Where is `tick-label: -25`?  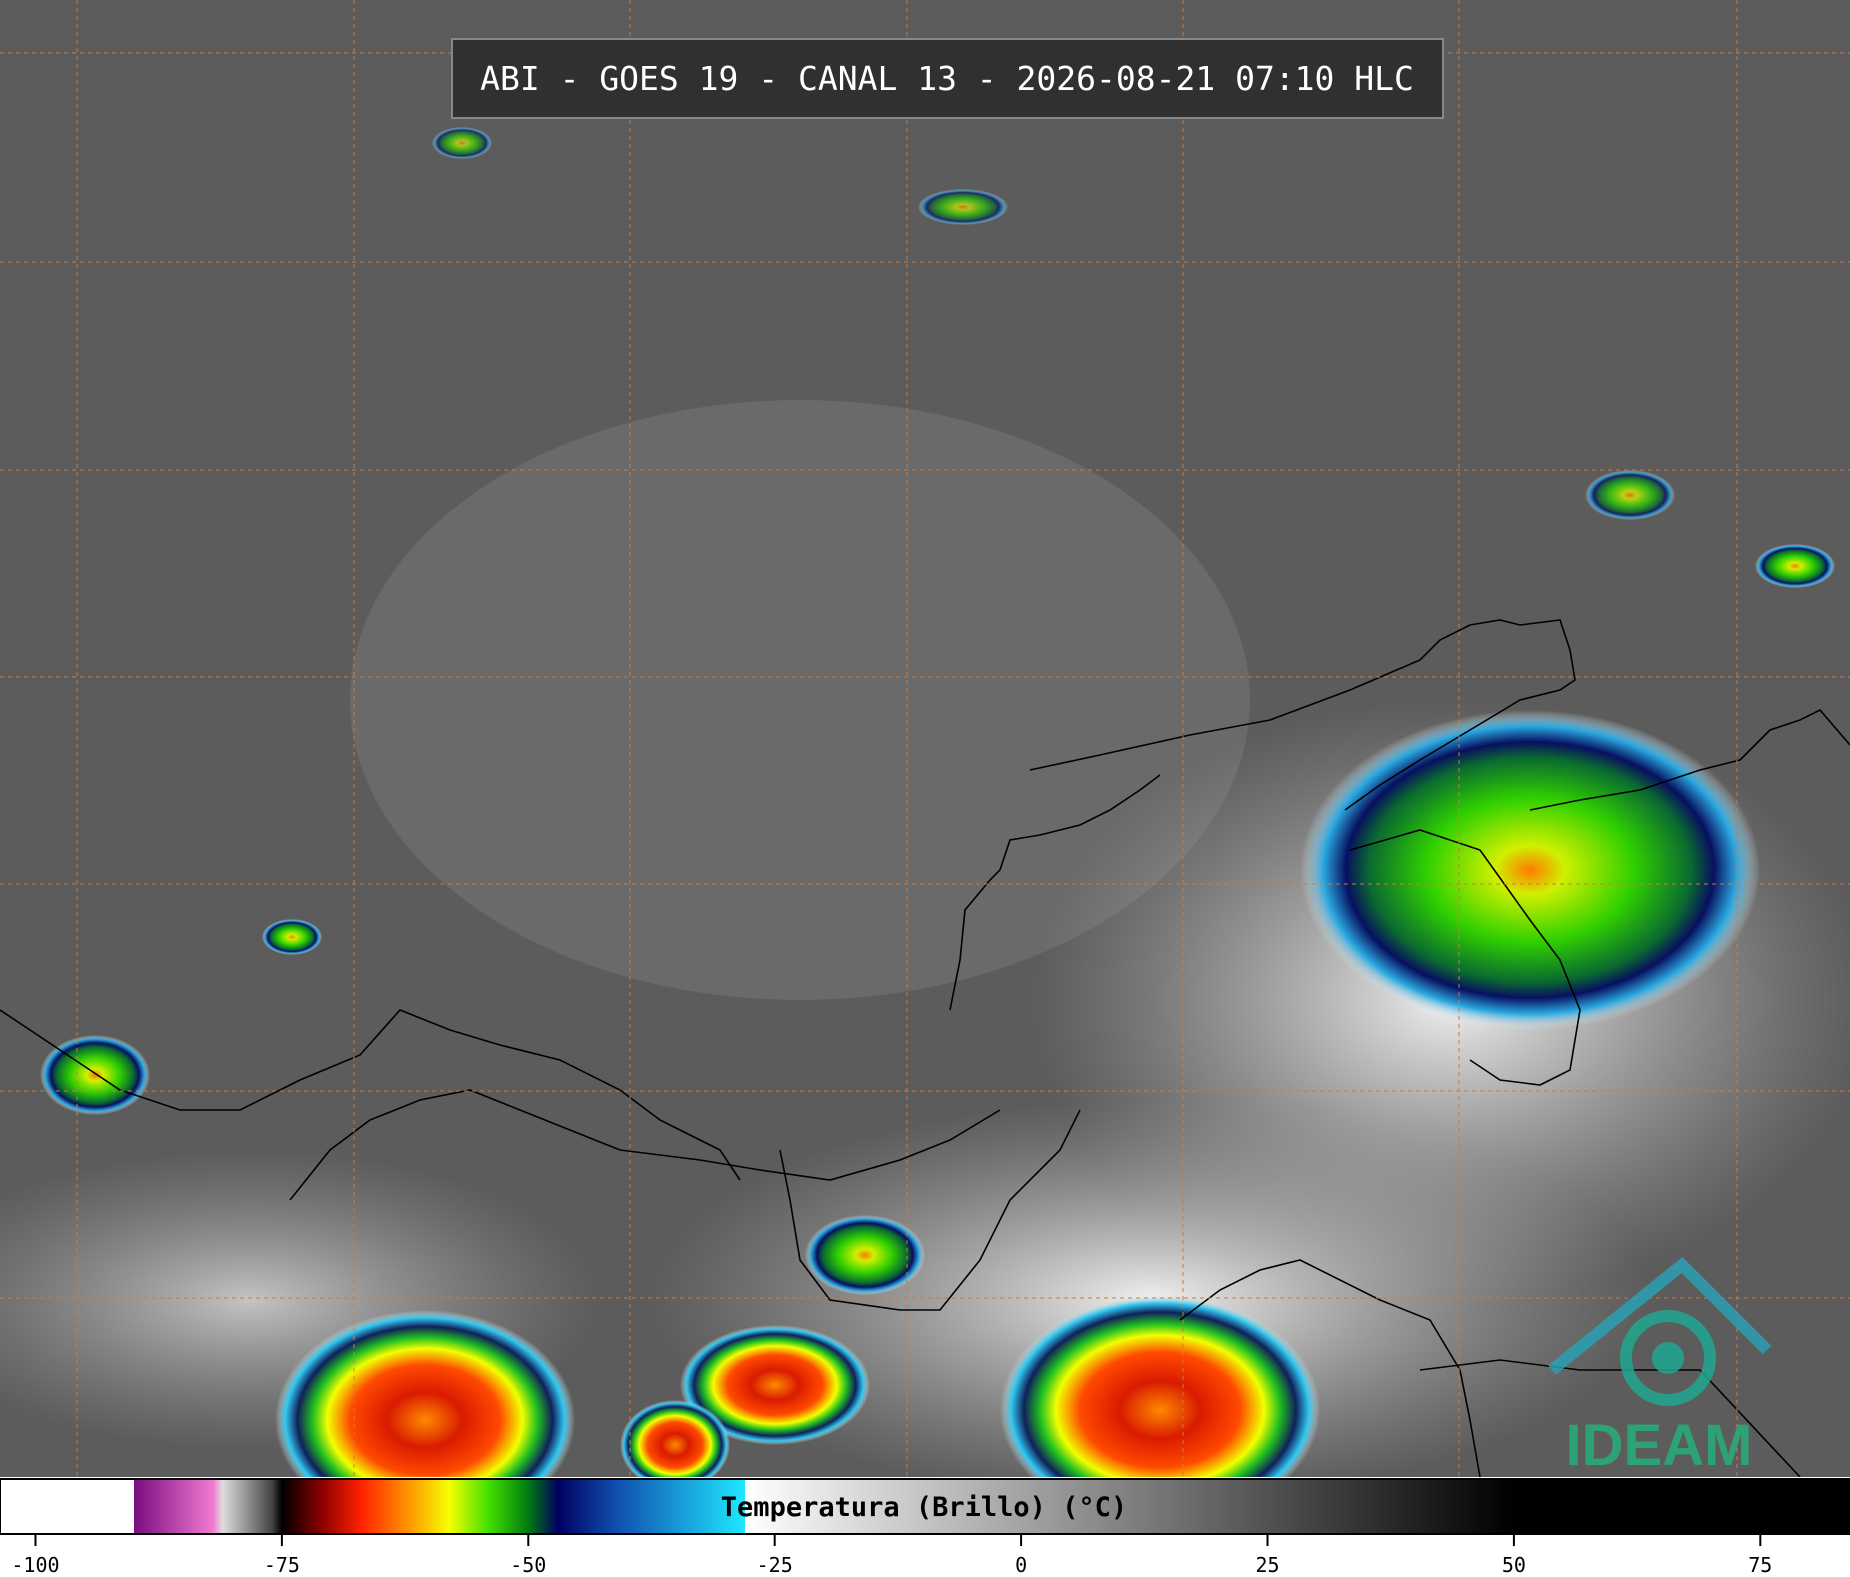 tick-label: -25 is located at coordinates (775, 1565).